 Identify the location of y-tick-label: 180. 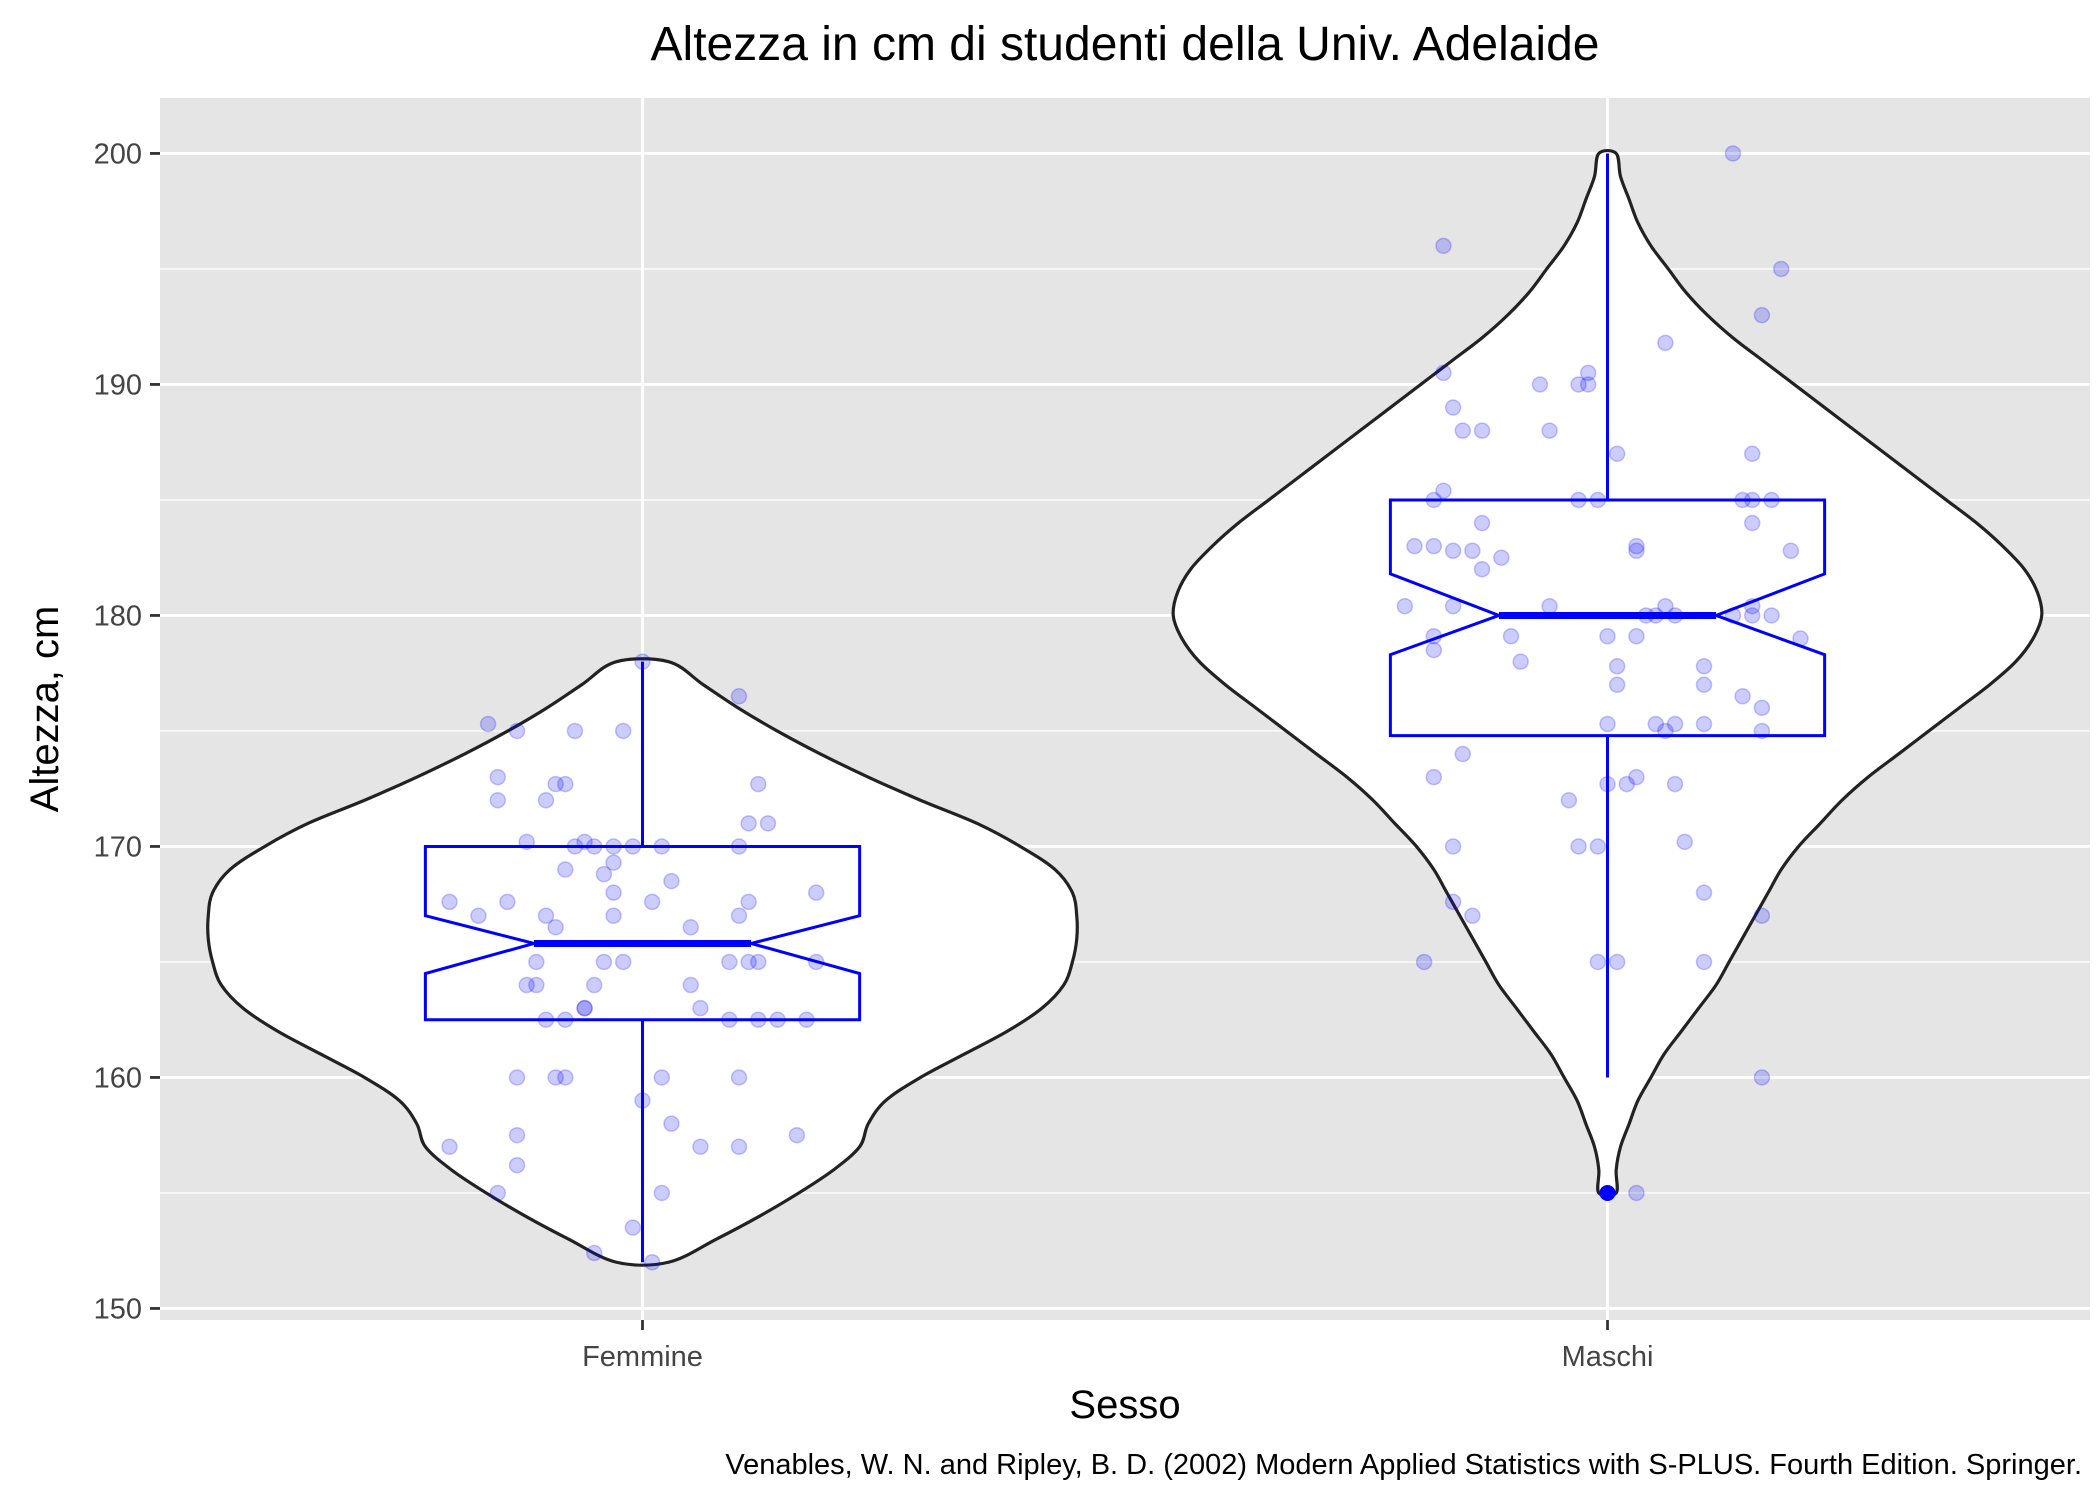
(118, 616).